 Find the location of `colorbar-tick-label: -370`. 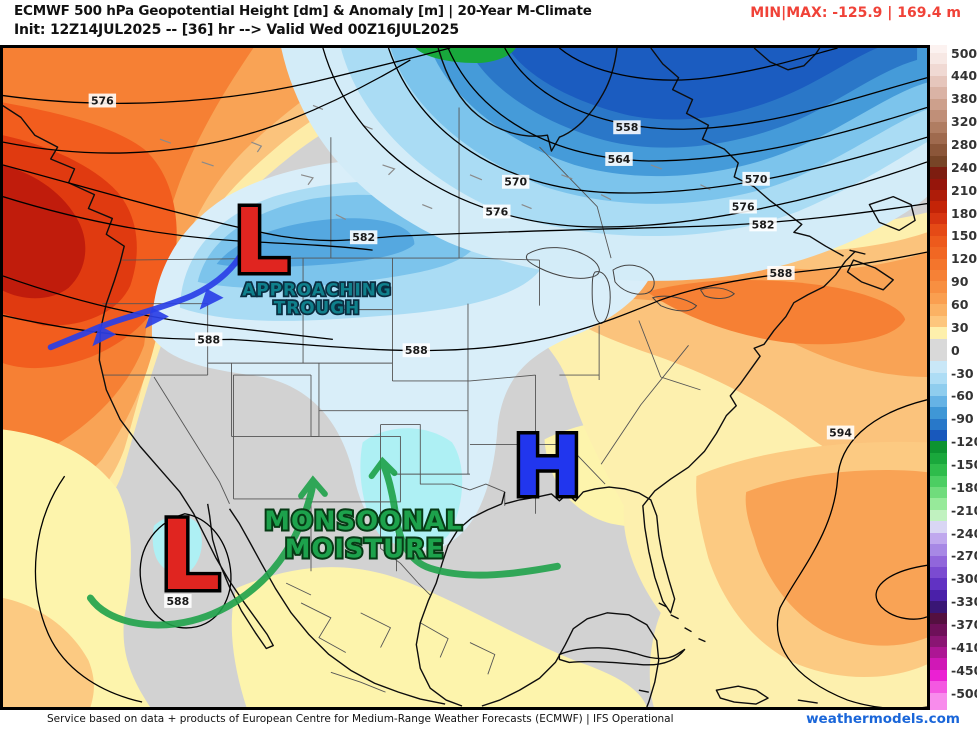

colorbar-tick-label: -370 is located at coordinates (964, 624).